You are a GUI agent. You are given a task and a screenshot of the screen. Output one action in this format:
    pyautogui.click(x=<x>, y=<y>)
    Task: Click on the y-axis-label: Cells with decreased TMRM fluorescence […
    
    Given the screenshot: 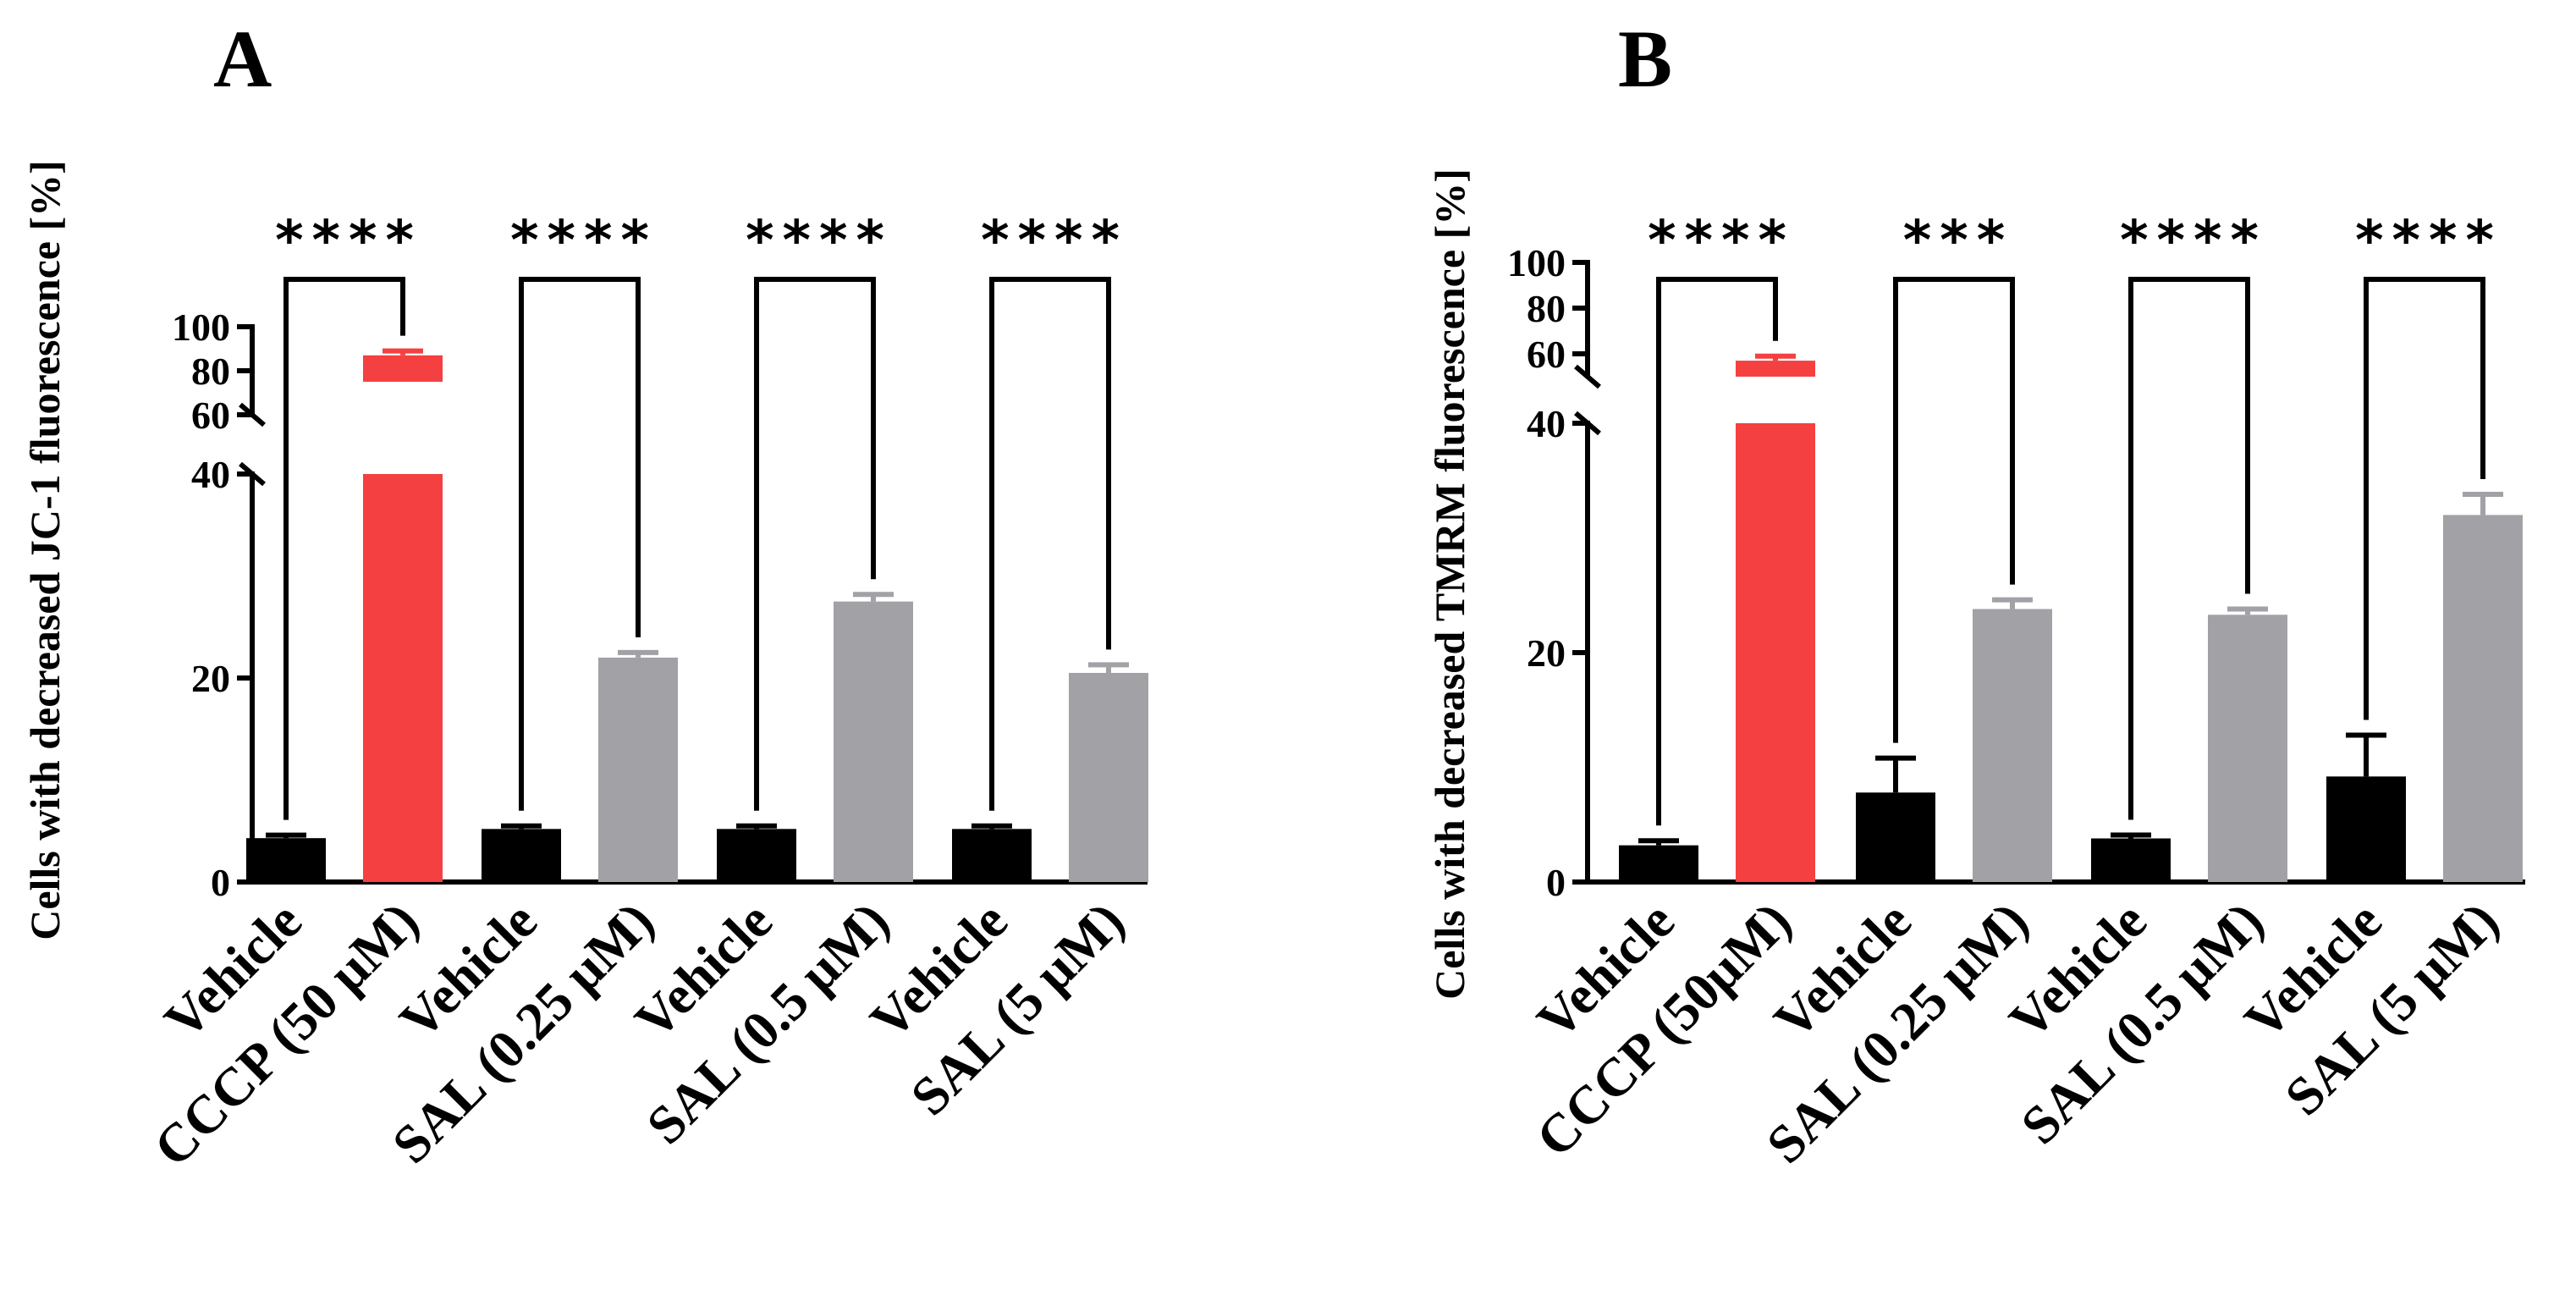 What is the action you would take?
    pyautogui.click(x=1449, y=584)
    